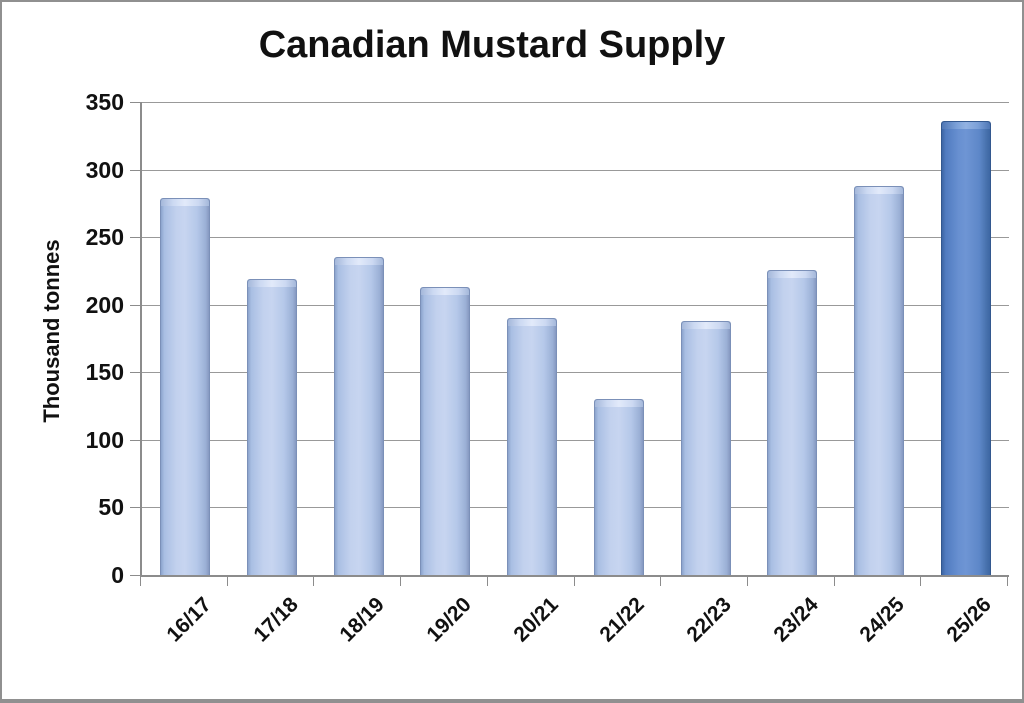  Describe the element at coordinates (882, 620) in the screenshot. I see `x-tick-label-24-25: 24/25` at that location.